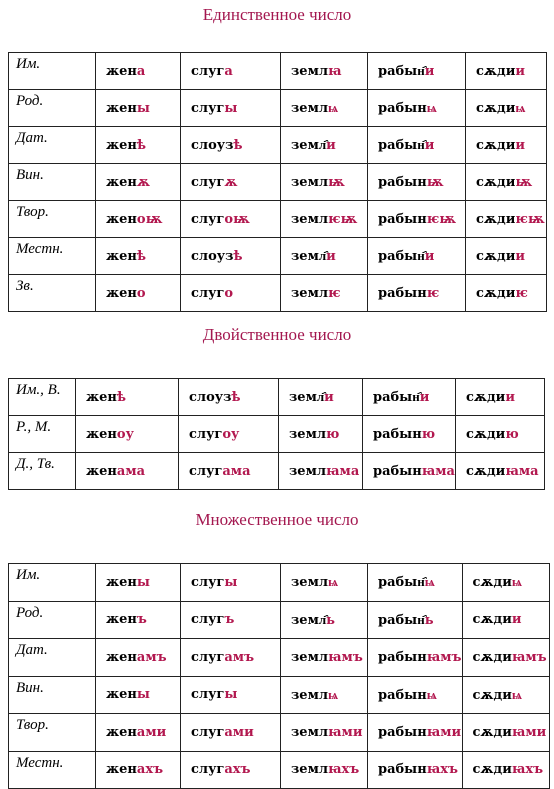 The width and height of the screenshot is (554, 789). I want to click on word-form: землꙗмъ, so click(324, 657).